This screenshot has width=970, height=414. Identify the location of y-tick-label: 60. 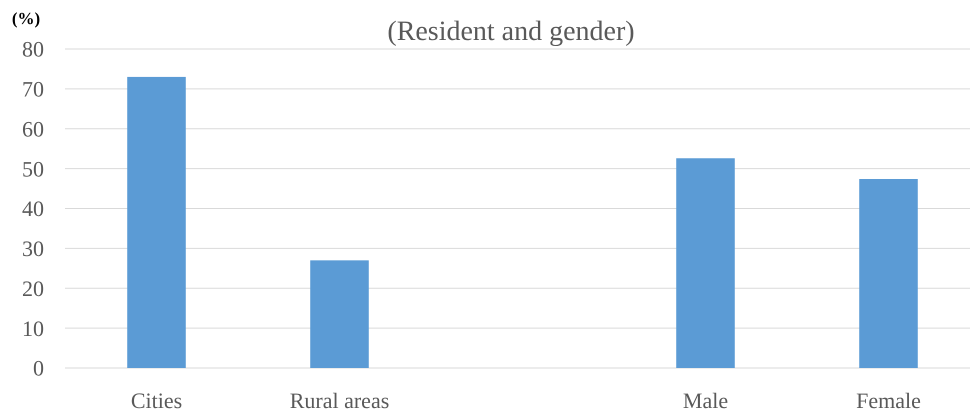
(33, 129).